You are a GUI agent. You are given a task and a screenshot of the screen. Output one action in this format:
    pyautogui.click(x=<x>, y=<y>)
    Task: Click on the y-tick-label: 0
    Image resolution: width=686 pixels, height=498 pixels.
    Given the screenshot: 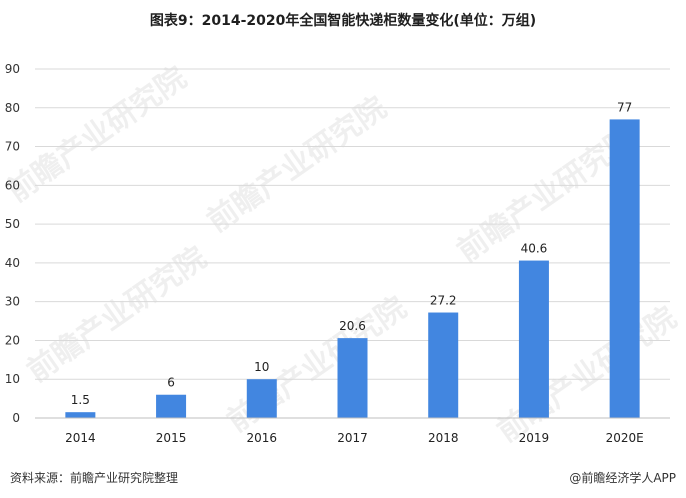 What is the action you would take?
    pyautogui.click(x=16, y=418)
    